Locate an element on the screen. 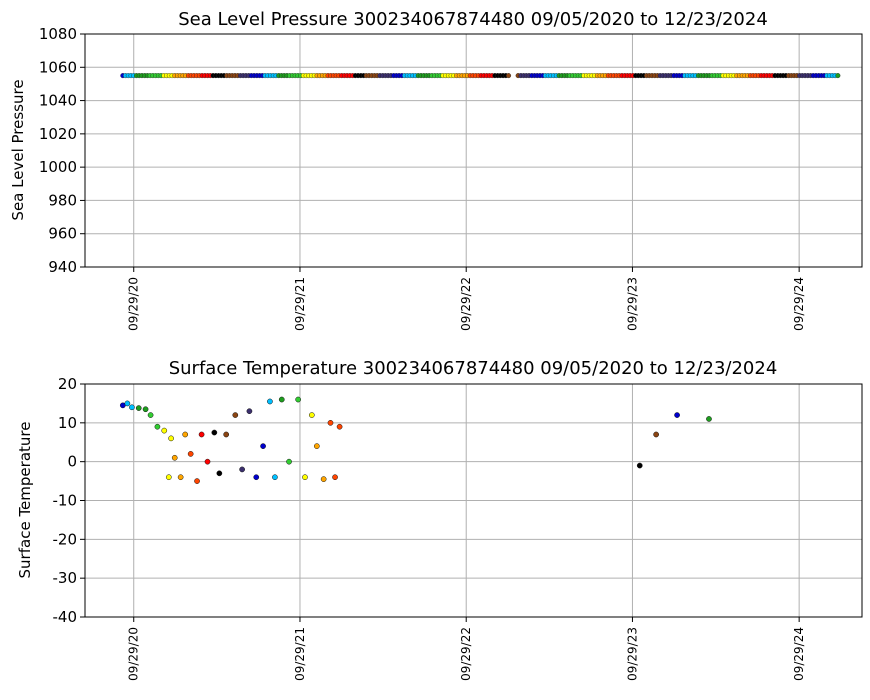  y-tick-label: 1020 is located at coordinates (58, 134).